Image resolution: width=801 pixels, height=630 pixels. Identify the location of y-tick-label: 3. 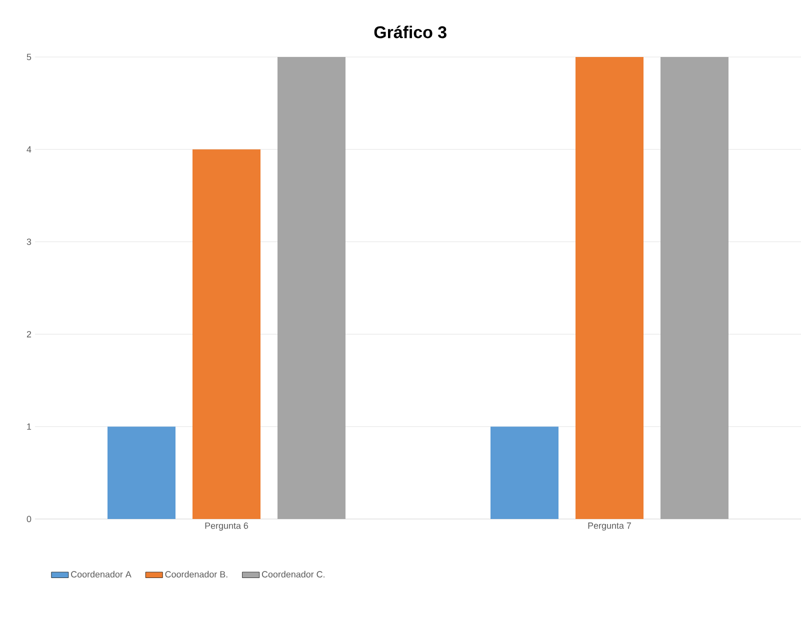
(29, 241).